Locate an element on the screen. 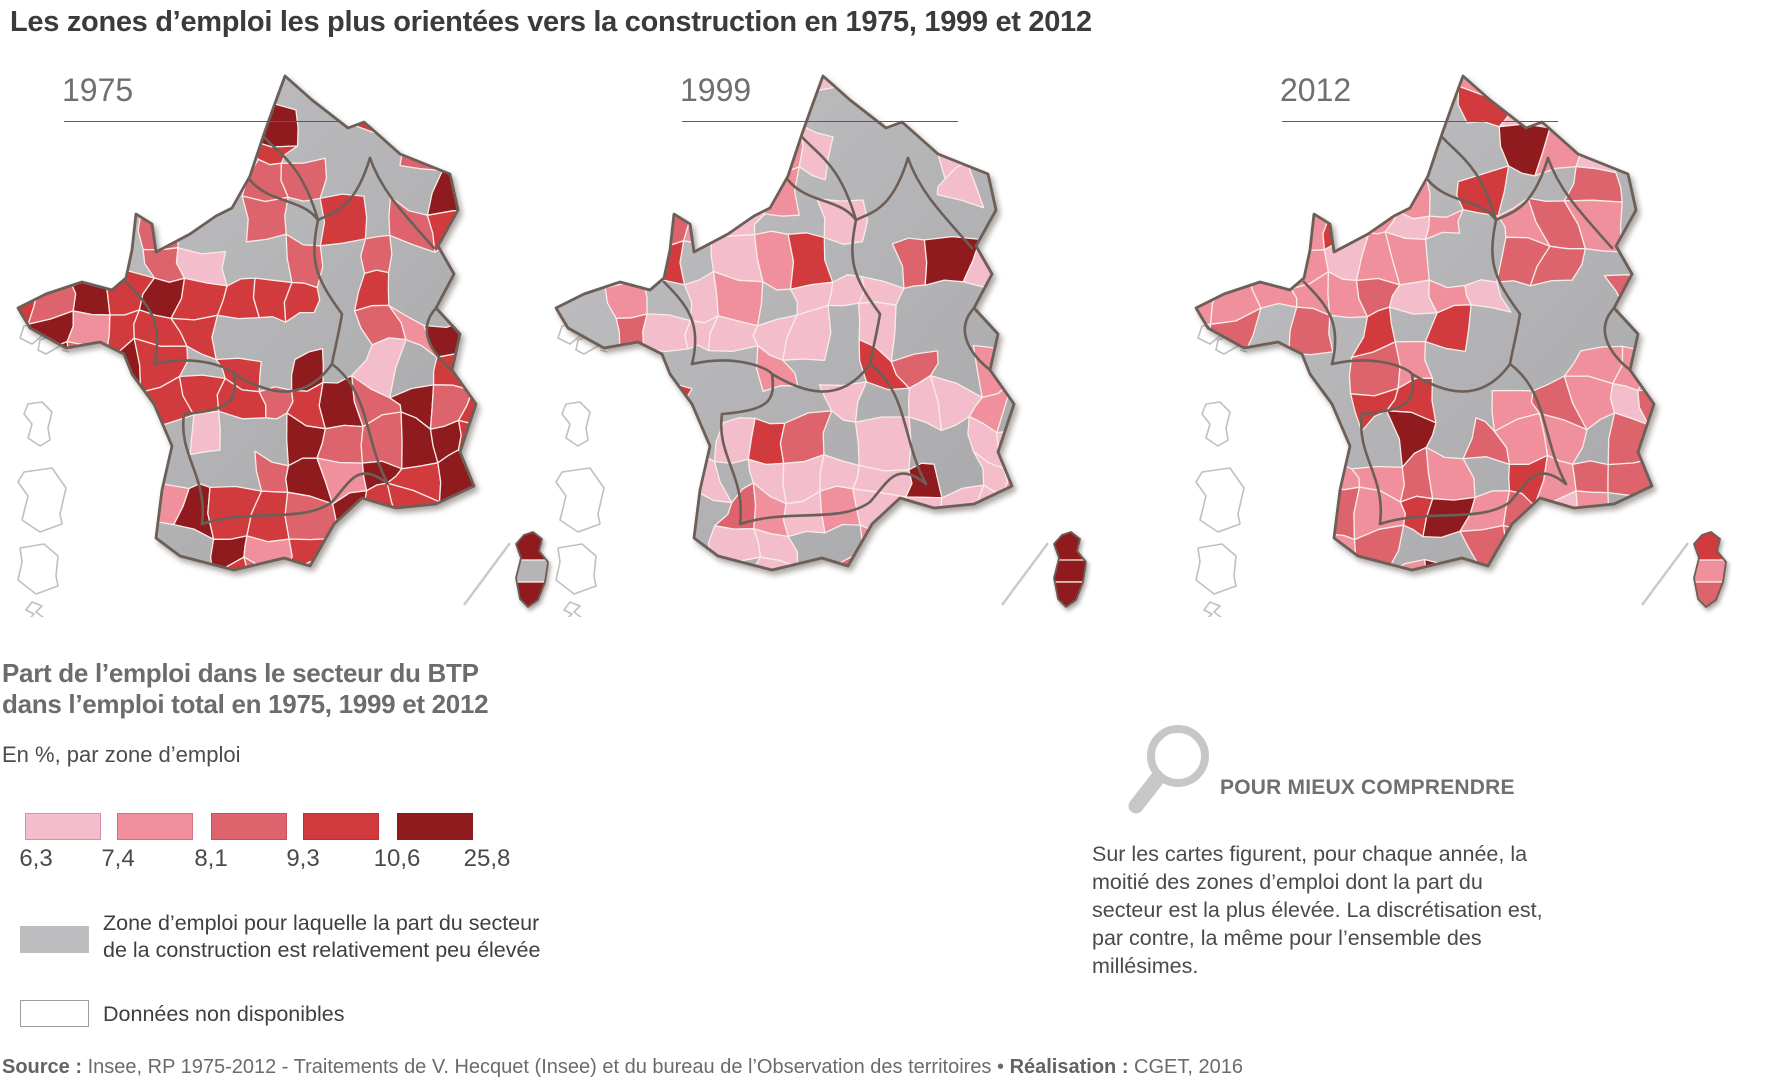 This screenshot has height=1087, width=1771. scale-break-label: 9,3 is located at coordinates (303, 858).